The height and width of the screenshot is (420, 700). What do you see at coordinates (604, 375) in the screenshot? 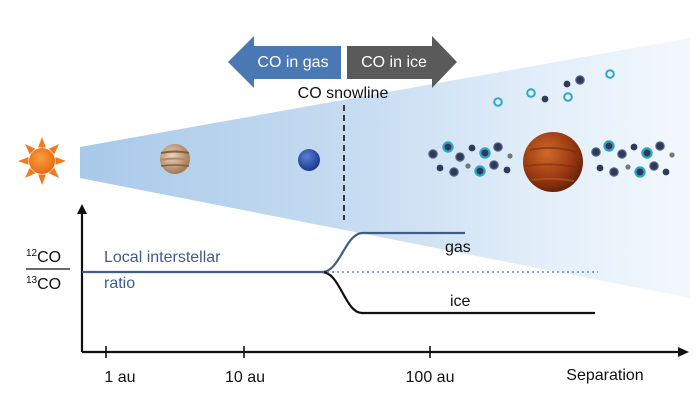
I see `x-axis-label: Separation` at bounding box center [604, 375].